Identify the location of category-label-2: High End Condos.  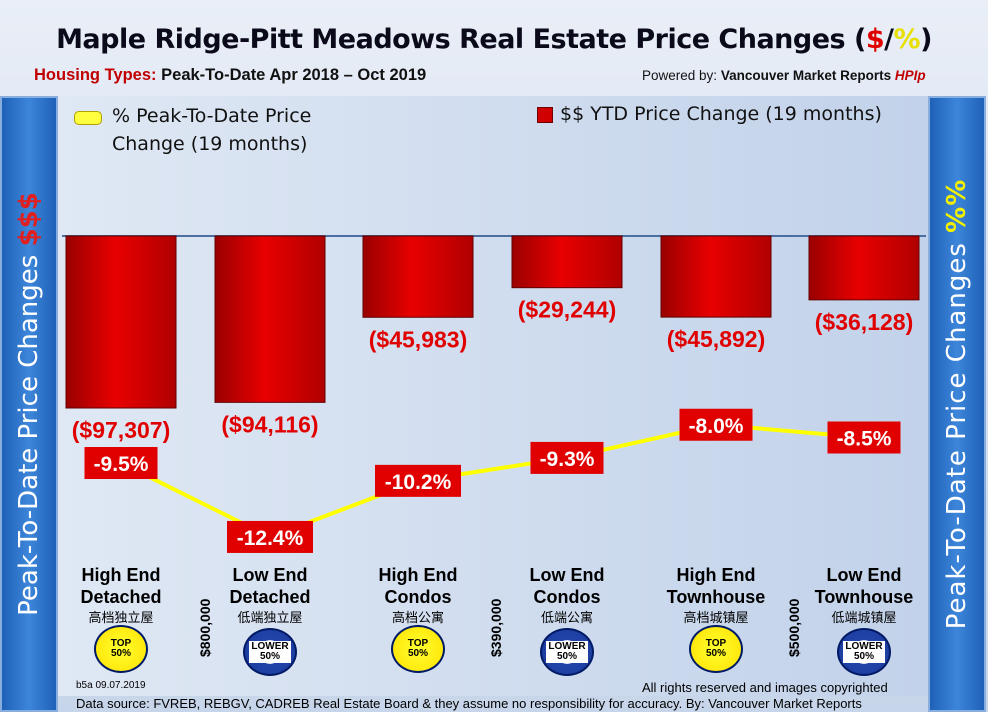
(418, 586).